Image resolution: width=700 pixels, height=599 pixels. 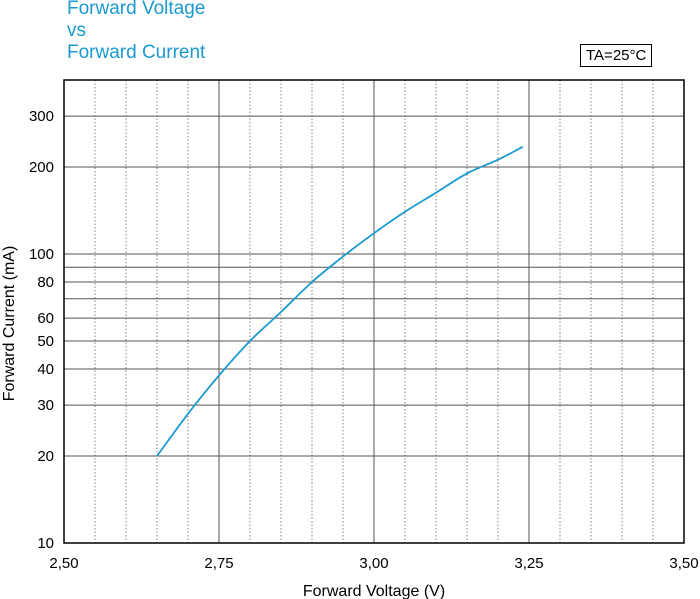 What do you see at coordinates (45, 543) in the screenshot?
I see `y-tick-label: 10` at bounding box center [45, 543].